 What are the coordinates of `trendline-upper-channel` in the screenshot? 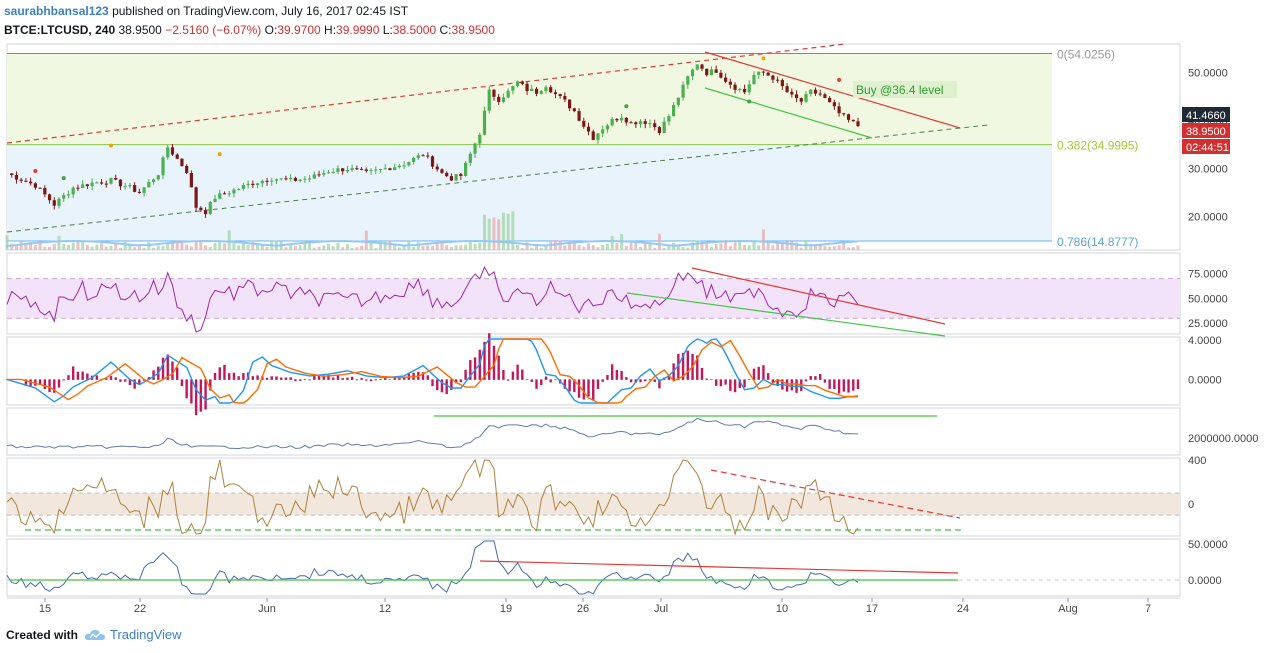 It's located at (426, 93).